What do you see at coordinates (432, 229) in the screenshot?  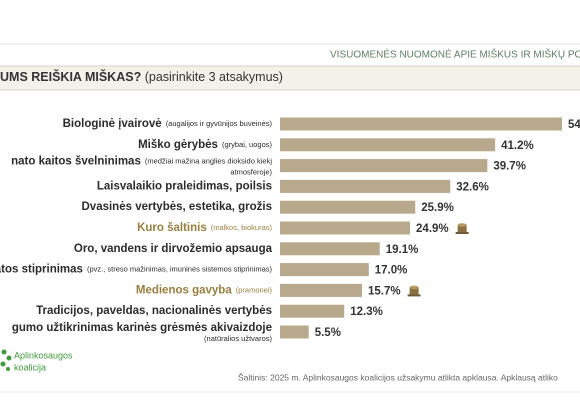 I see `value-label: 24.9%` at bounding box center [432, 229].